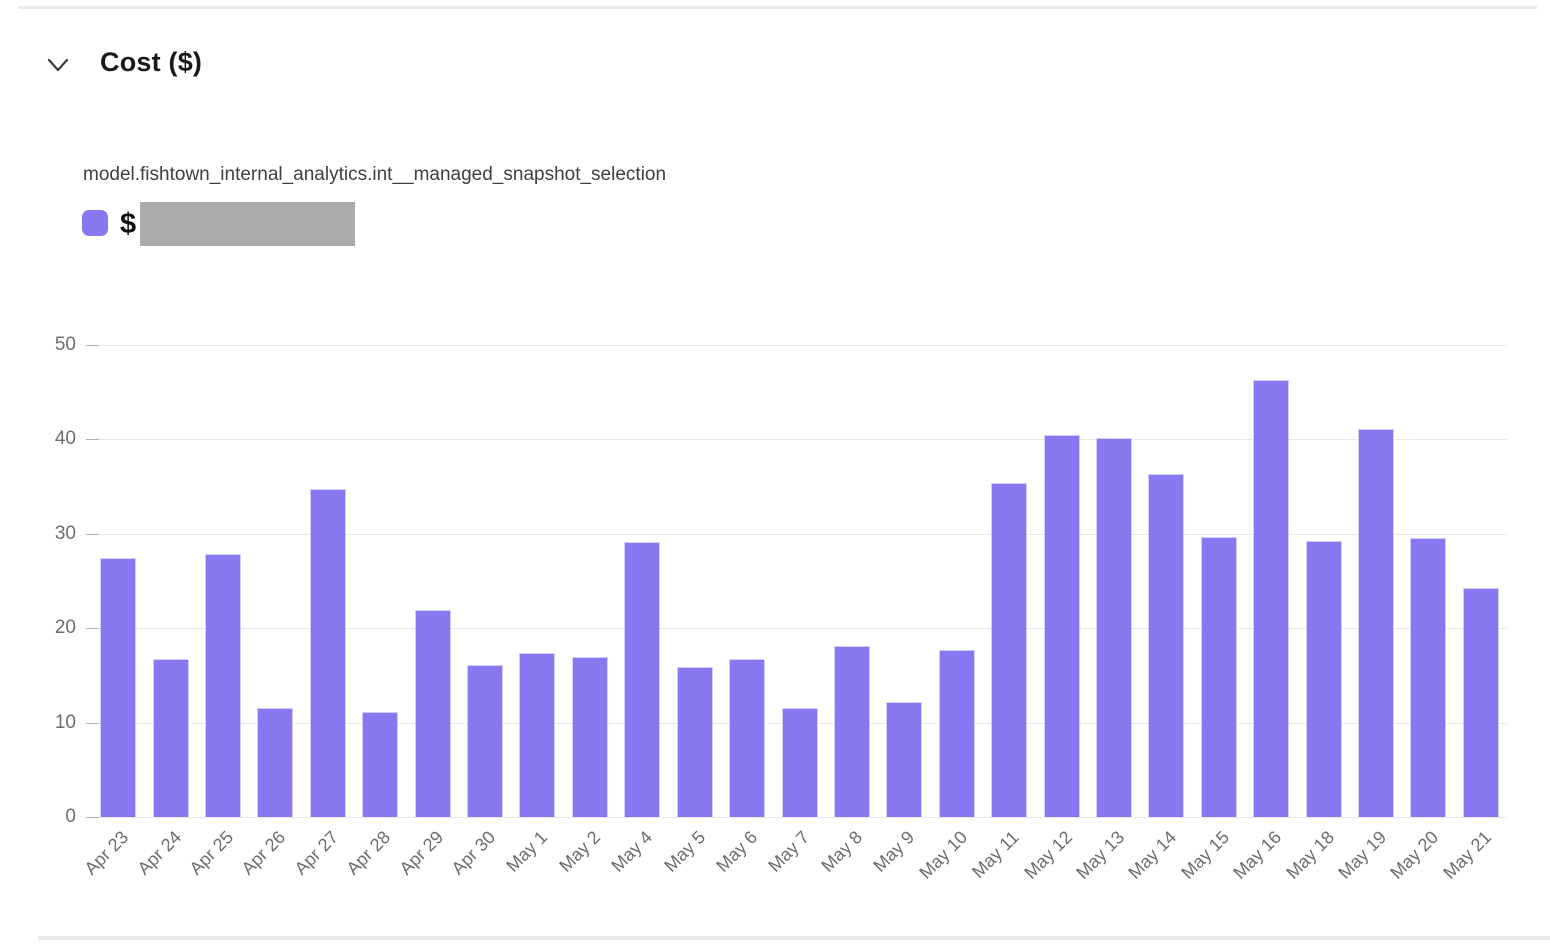 This screenshot has width=1550, height=948. What do you see at coordinates (1257, 855) in the screenshot?
I see `x-axis-label: May 16` at bounding box center [1257, 855].